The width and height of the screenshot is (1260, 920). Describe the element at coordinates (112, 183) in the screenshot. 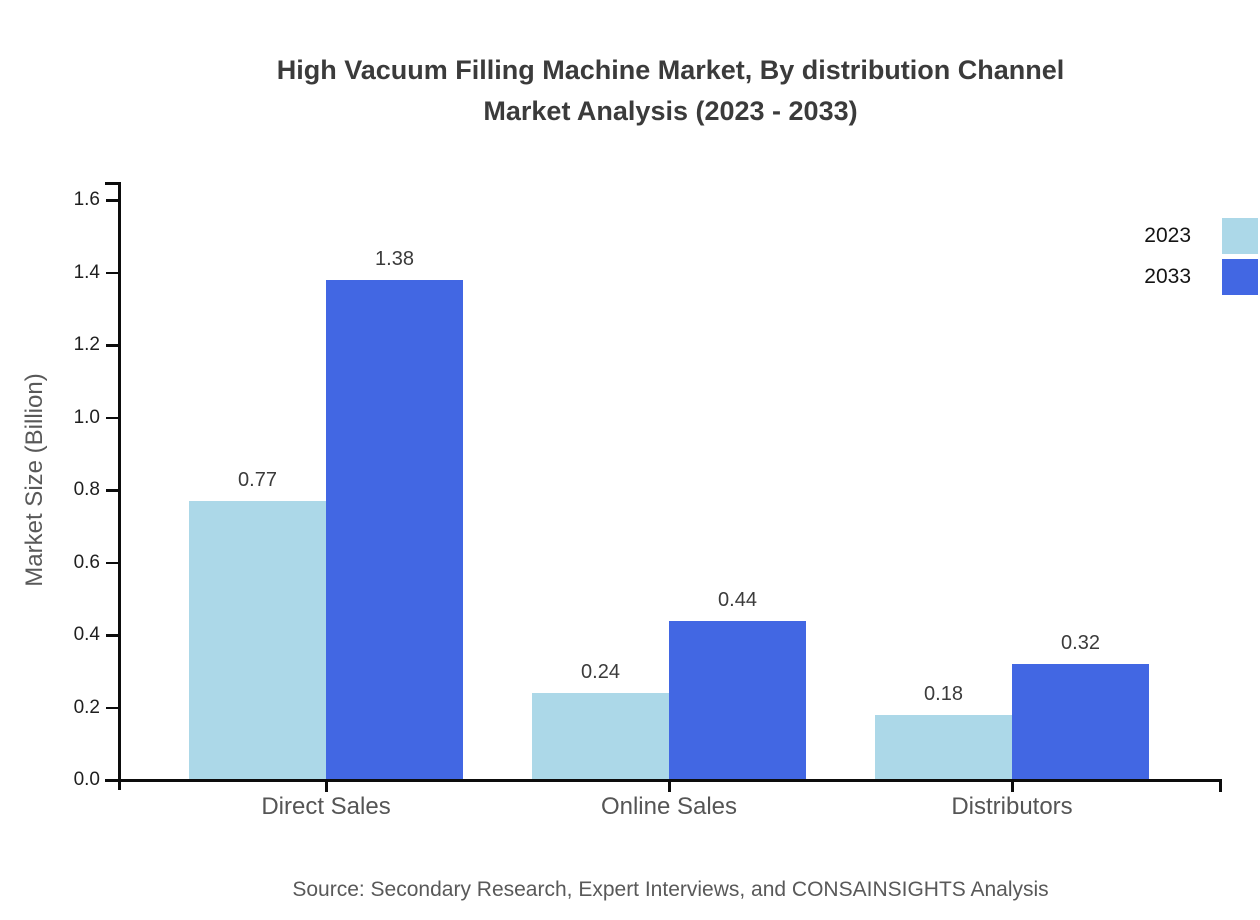

I see `y-axis-top-cap` at that location.